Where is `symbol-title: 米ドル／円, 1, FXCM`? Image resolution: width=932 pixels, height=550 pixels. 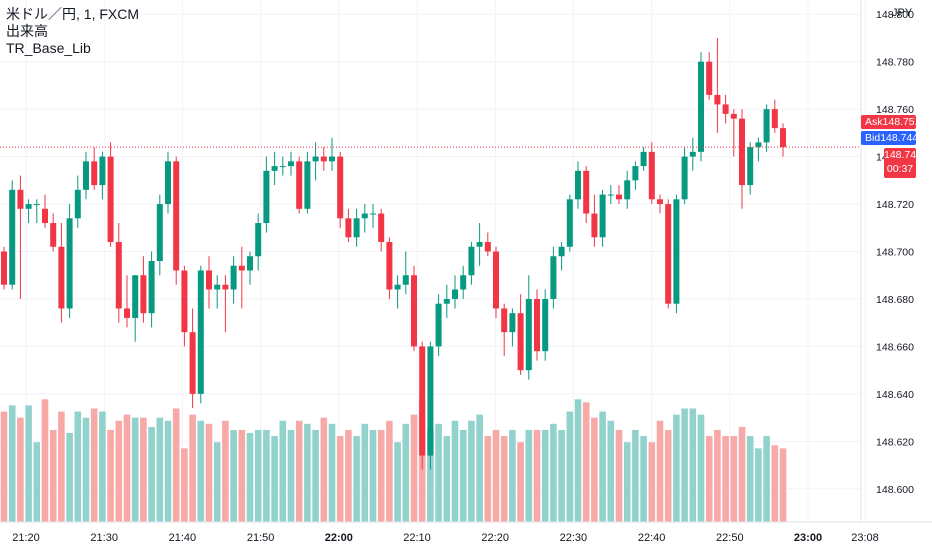 symbol-title: 米ドル／円, 1, FXCM is located at coordinates (73, 14).